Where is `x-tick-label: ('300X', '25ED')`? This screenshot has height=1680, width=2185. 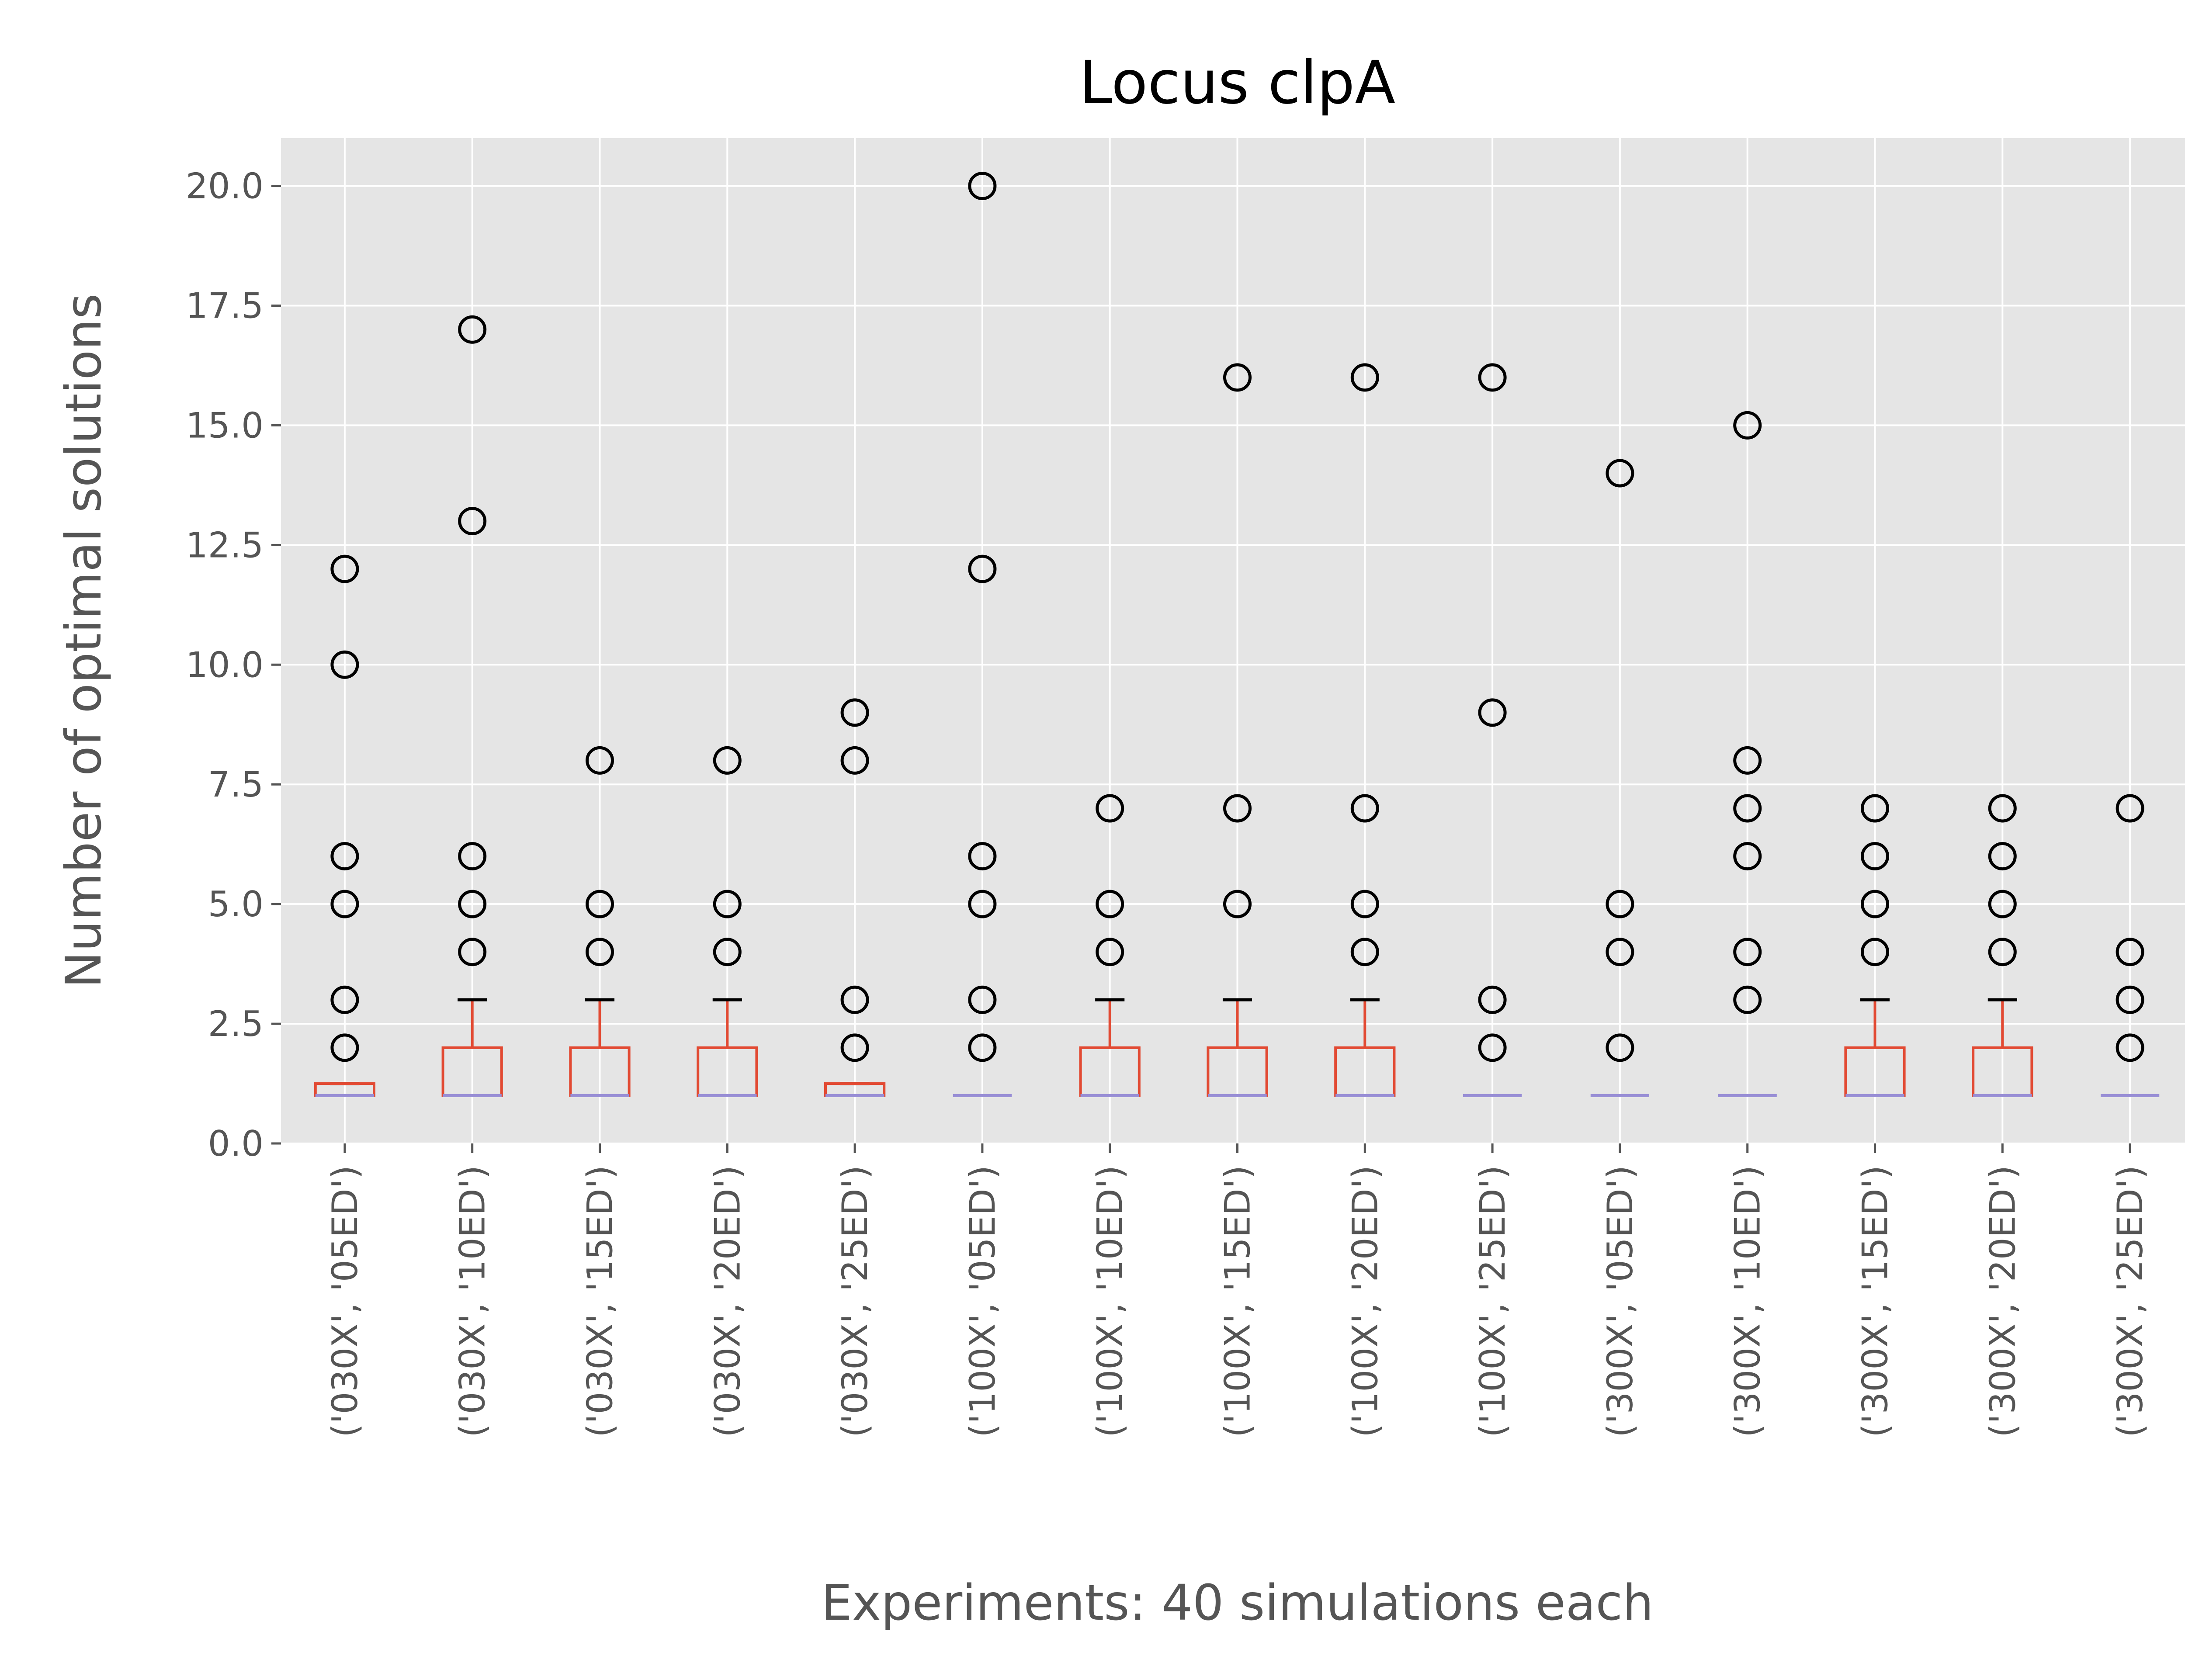
x-tick-label: ('300X', '25ED') is located at coordinates (2130, 1302).